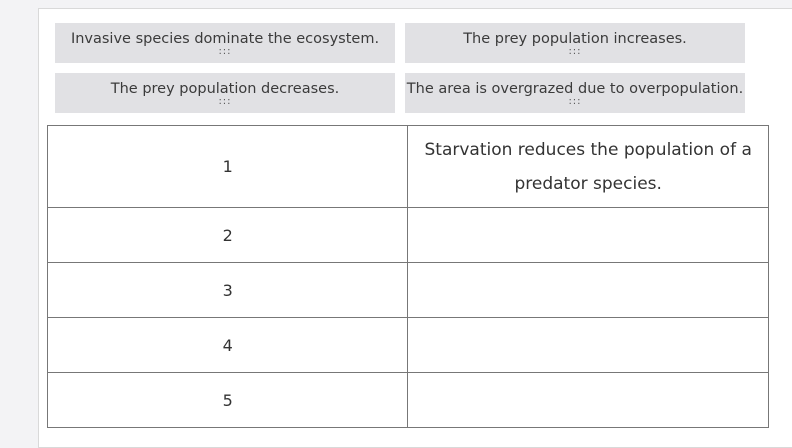 This screenshot has width=792, height=448. I want to click on drag-tile-label: The prey population increases., so click(575, 39).